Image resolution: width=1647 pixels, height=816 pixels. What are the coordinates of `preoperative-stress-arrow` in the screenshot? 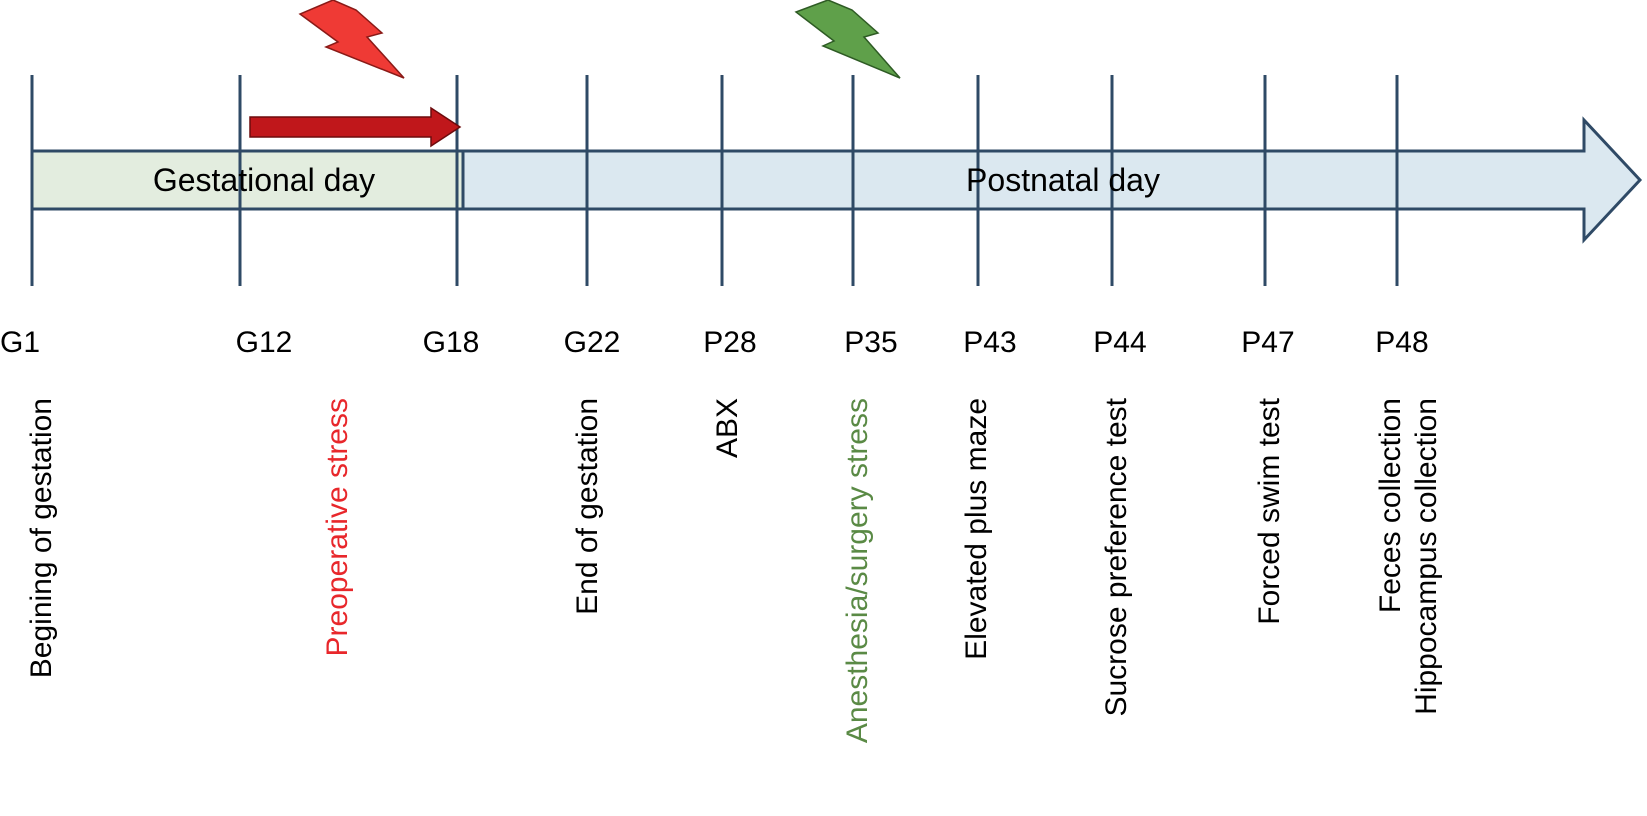 It's located at (355, 127).